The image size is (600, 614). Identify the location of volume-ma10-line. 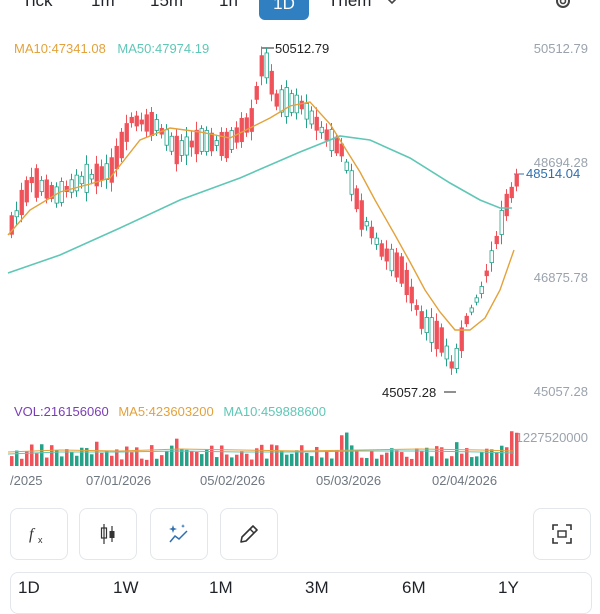
(261, 452).